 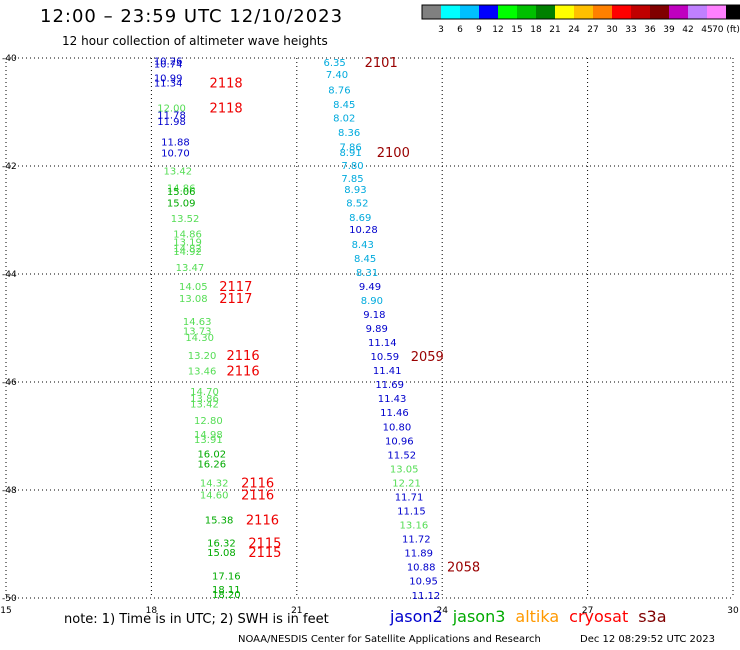 What do you see at coordinates (630, 30) in the screenshot?
I see `color-scale-label: 33` at bounding box center [630, 30].